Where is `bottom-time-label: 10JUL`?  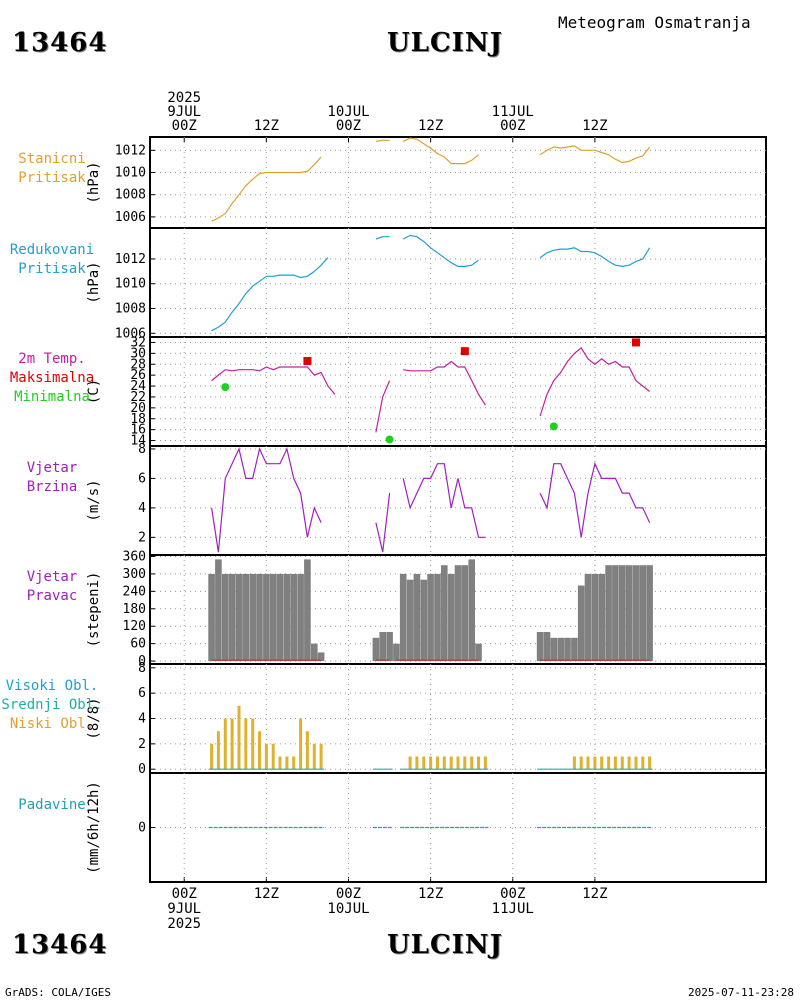 bottom-time-label: 10JUL is located at coordinates (348, 909).